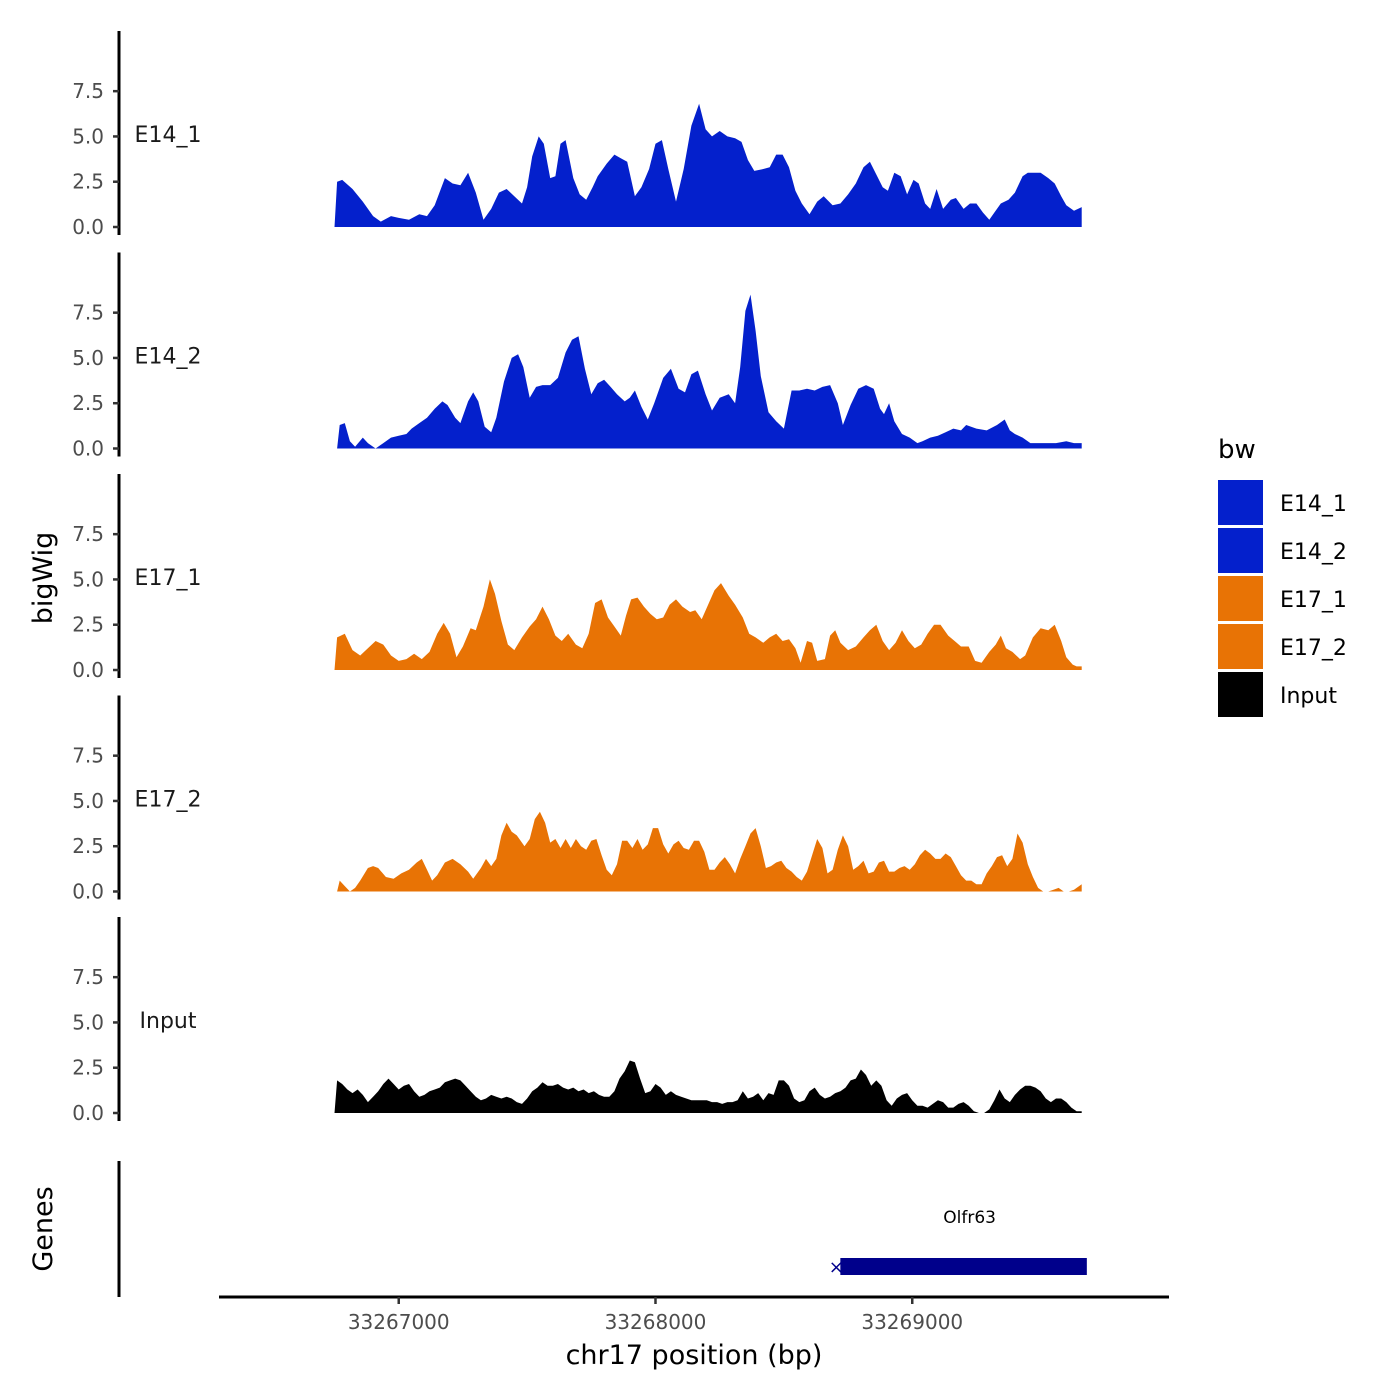 Image resolution: width=1400 pixels, height=1400 pixels. What do you see at coordinates (1313, 600) in the screenshot?
I see `legend-label: E17_1` at bounding box center [1313, 600].